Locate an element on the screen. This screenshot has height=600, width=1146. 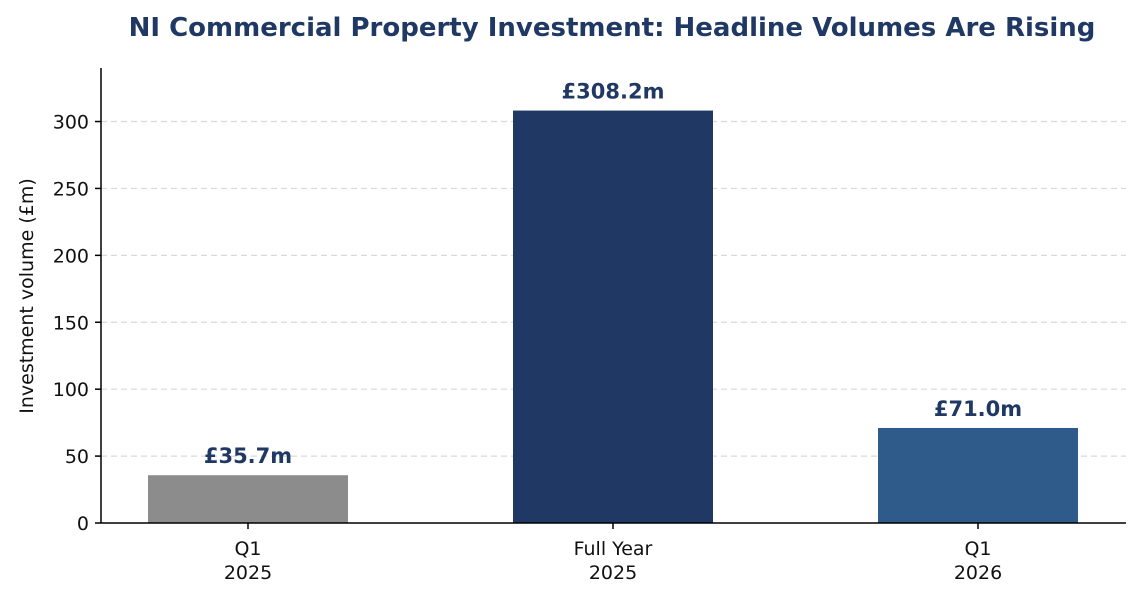
x-tick-label: 2026 is located at coordinates (978, 573).